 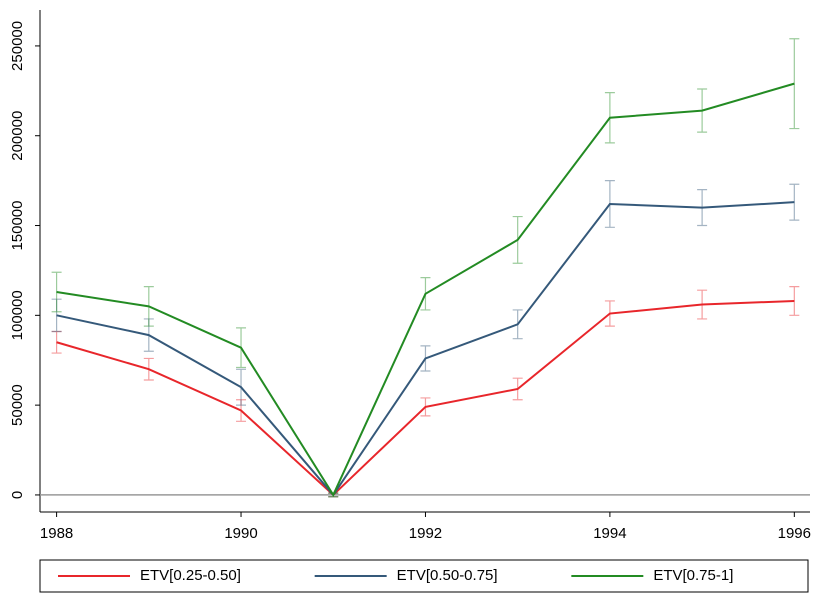 I want to click on legend-label: ETV[0.75-1], so click(x=693, y=575).